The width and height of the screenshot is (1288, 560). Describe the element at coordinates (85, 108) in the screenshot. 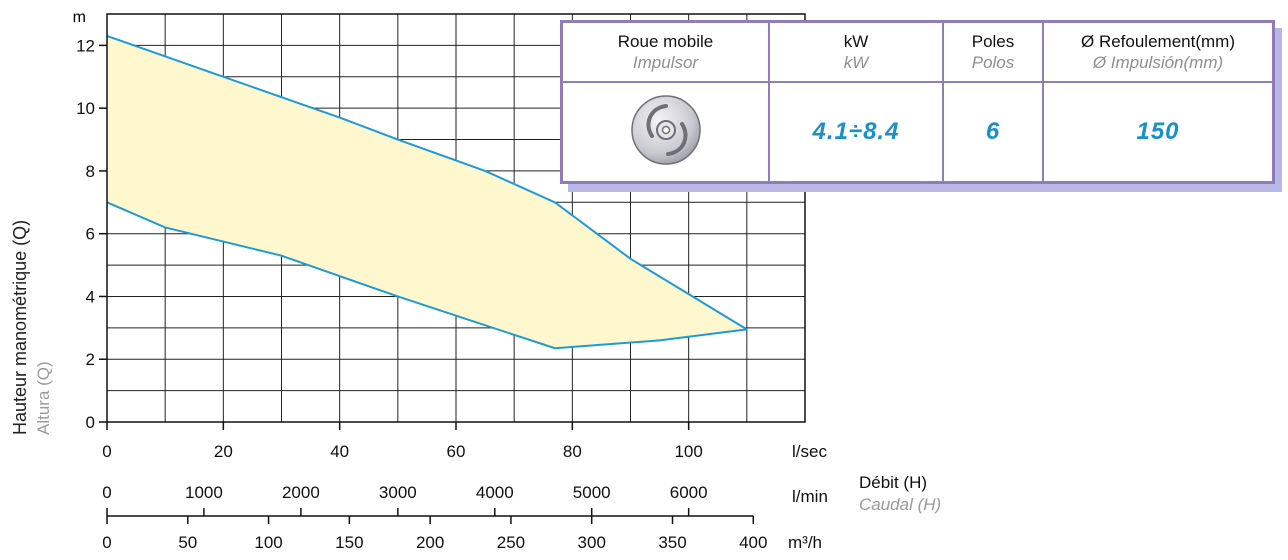

I see `y-tick-label: 10` at that location.